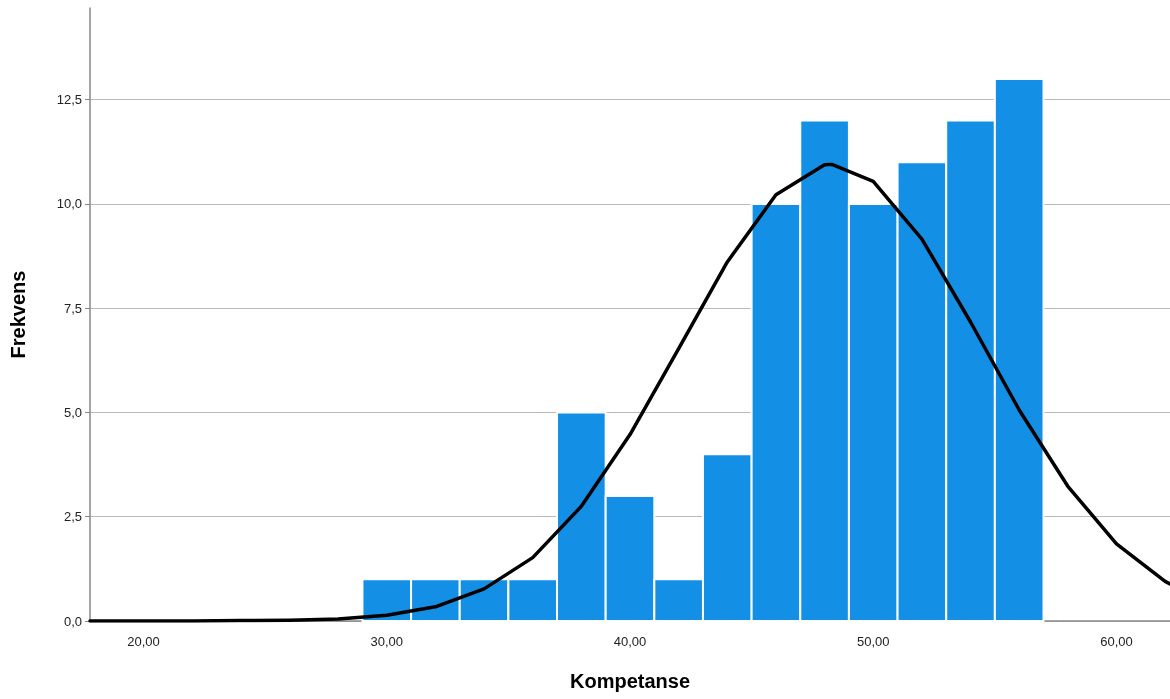  I want to click on y-tick-label: 7,5, so click(72, 308).